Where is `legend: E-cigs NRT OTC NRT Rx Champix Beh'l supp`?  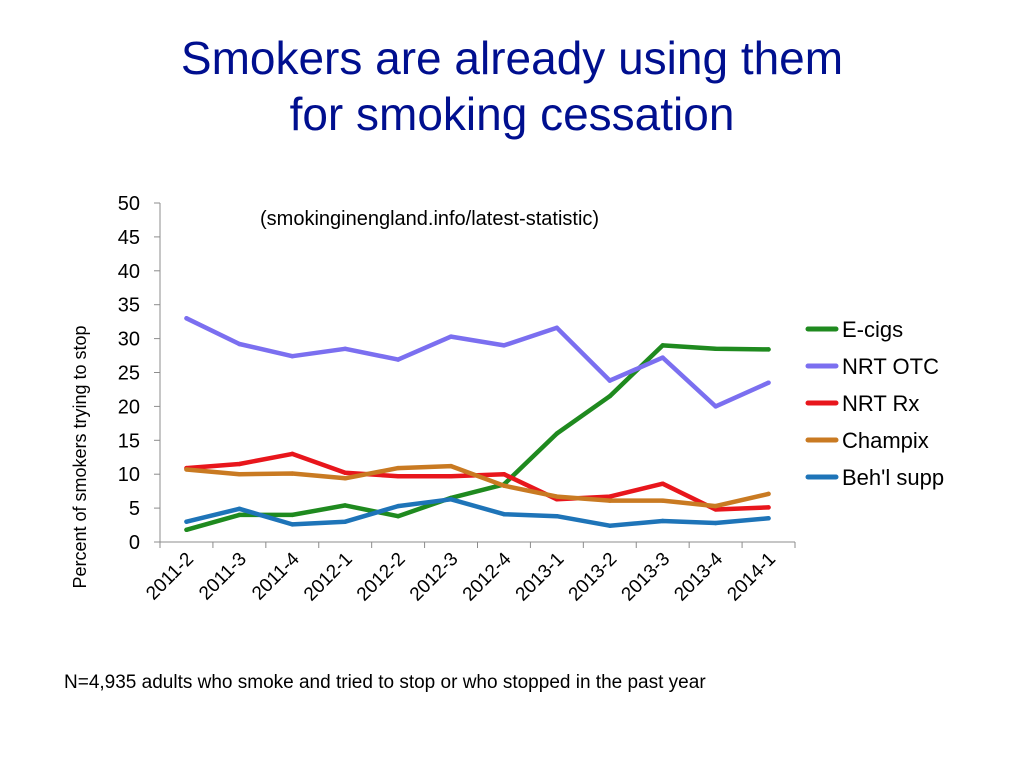 legend: E-cigs NRT OTC NRT Rx Champix Beh'l supp is located at coordinates (874, 403).